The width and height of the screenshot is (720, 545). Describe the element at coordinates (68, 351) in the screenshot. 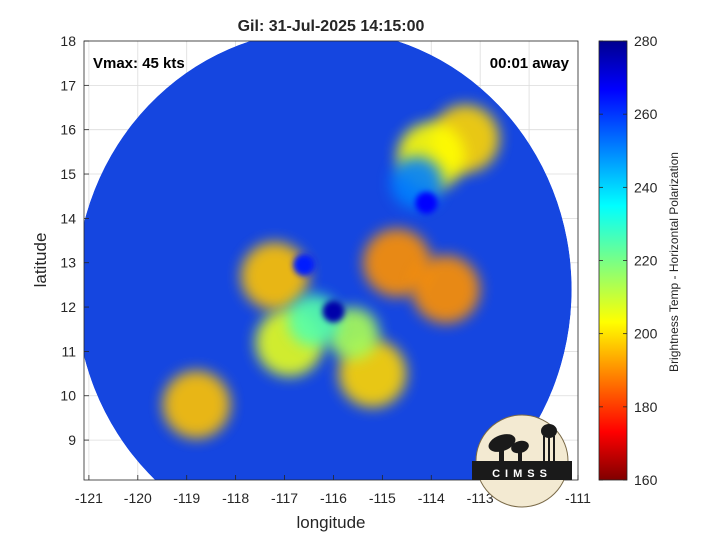

I see `y-tick-label: 11` at that location.